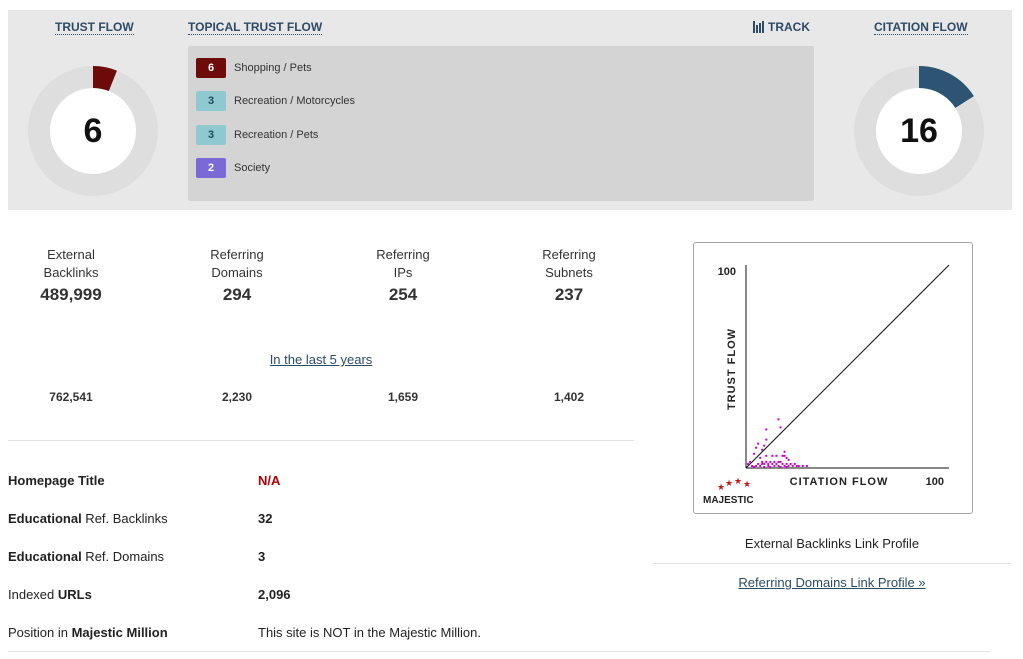  I want to click on y-axis-max-label: 100, so click(727, 272).